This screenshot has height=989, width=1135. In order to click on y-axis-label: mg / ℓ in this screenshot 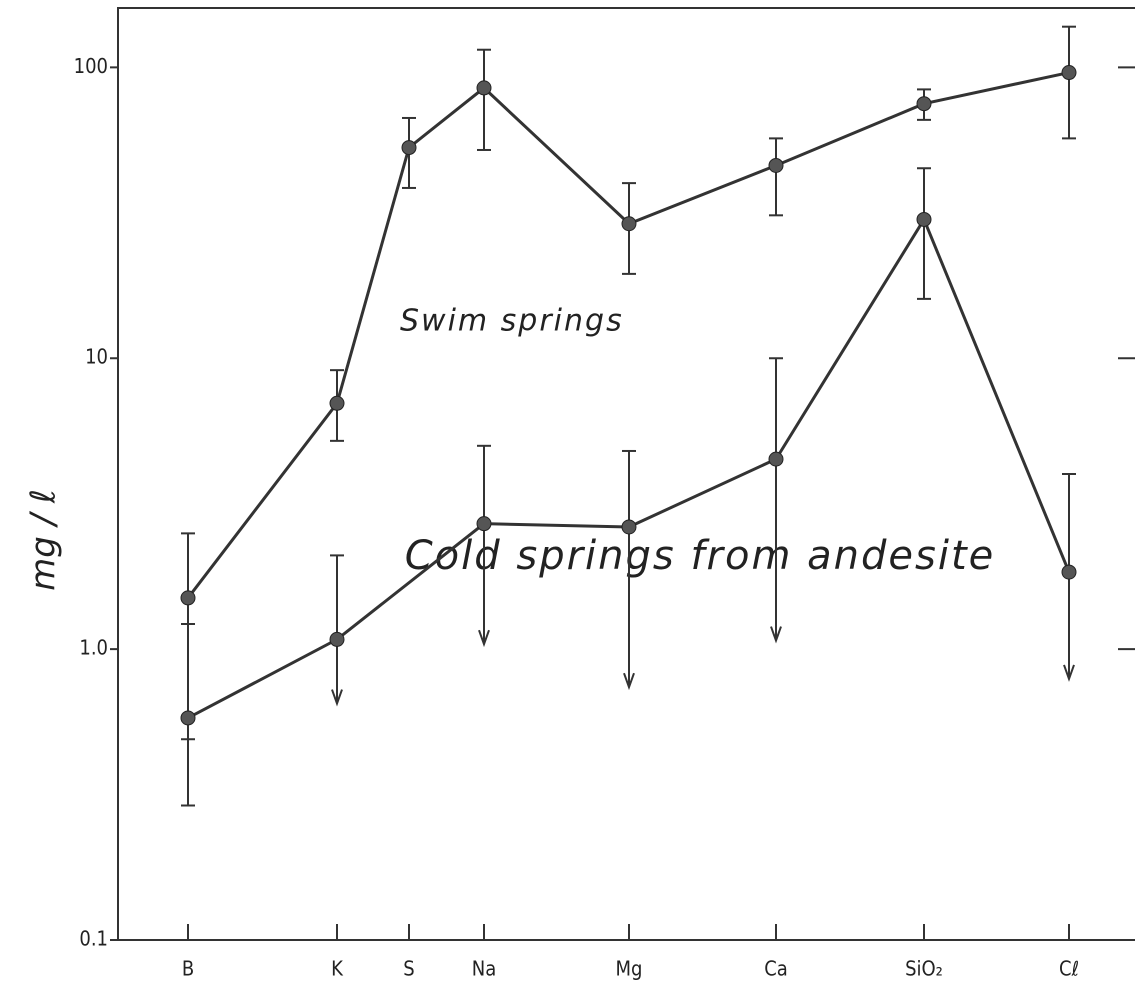, I will do `click(44, 540)`.